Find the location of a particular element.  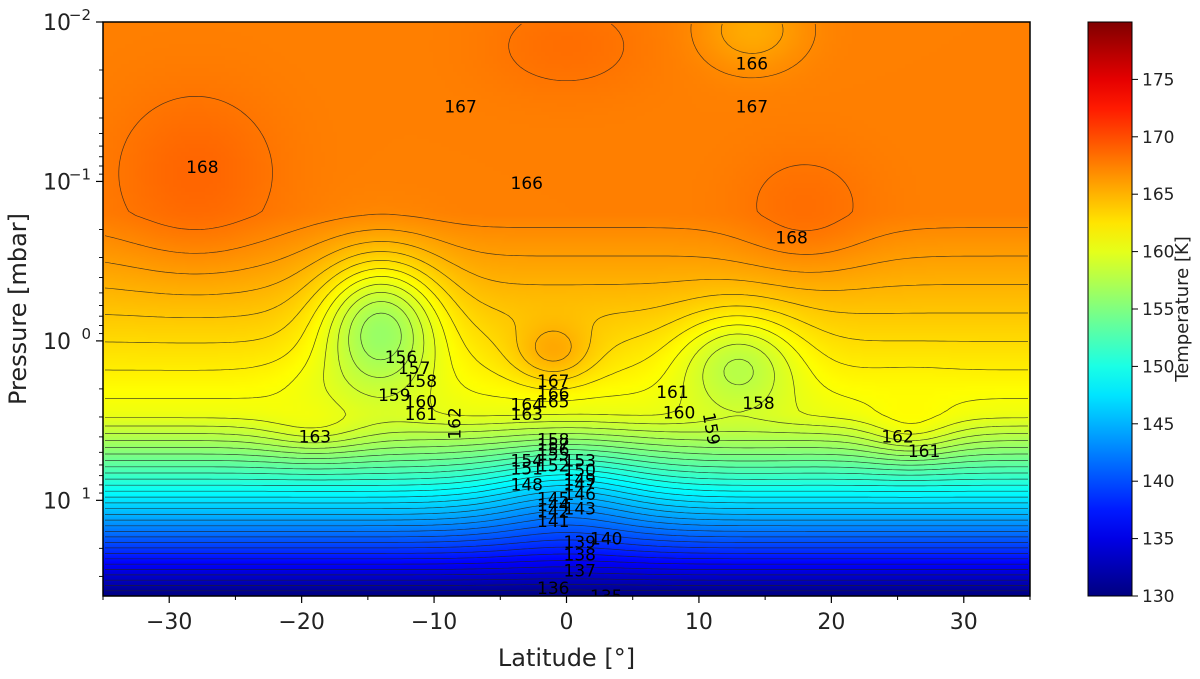

contour-label: 159 is located at coordinates (394, 396).